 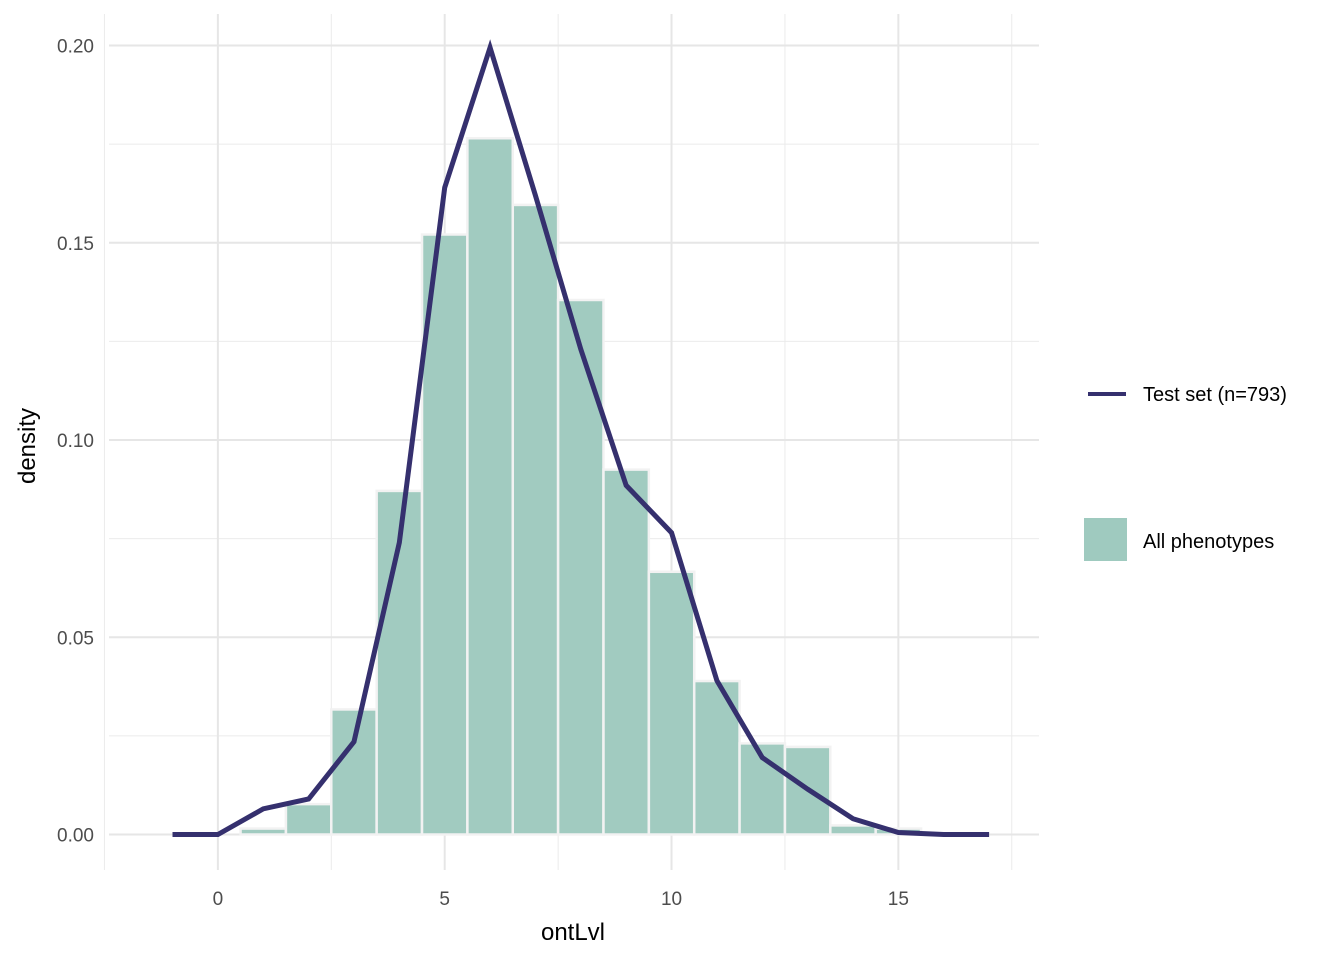 I want to click on y-axis-ticks: 0.00 0.05 0.10 0.15 0.20, so click(x=75, y=442).